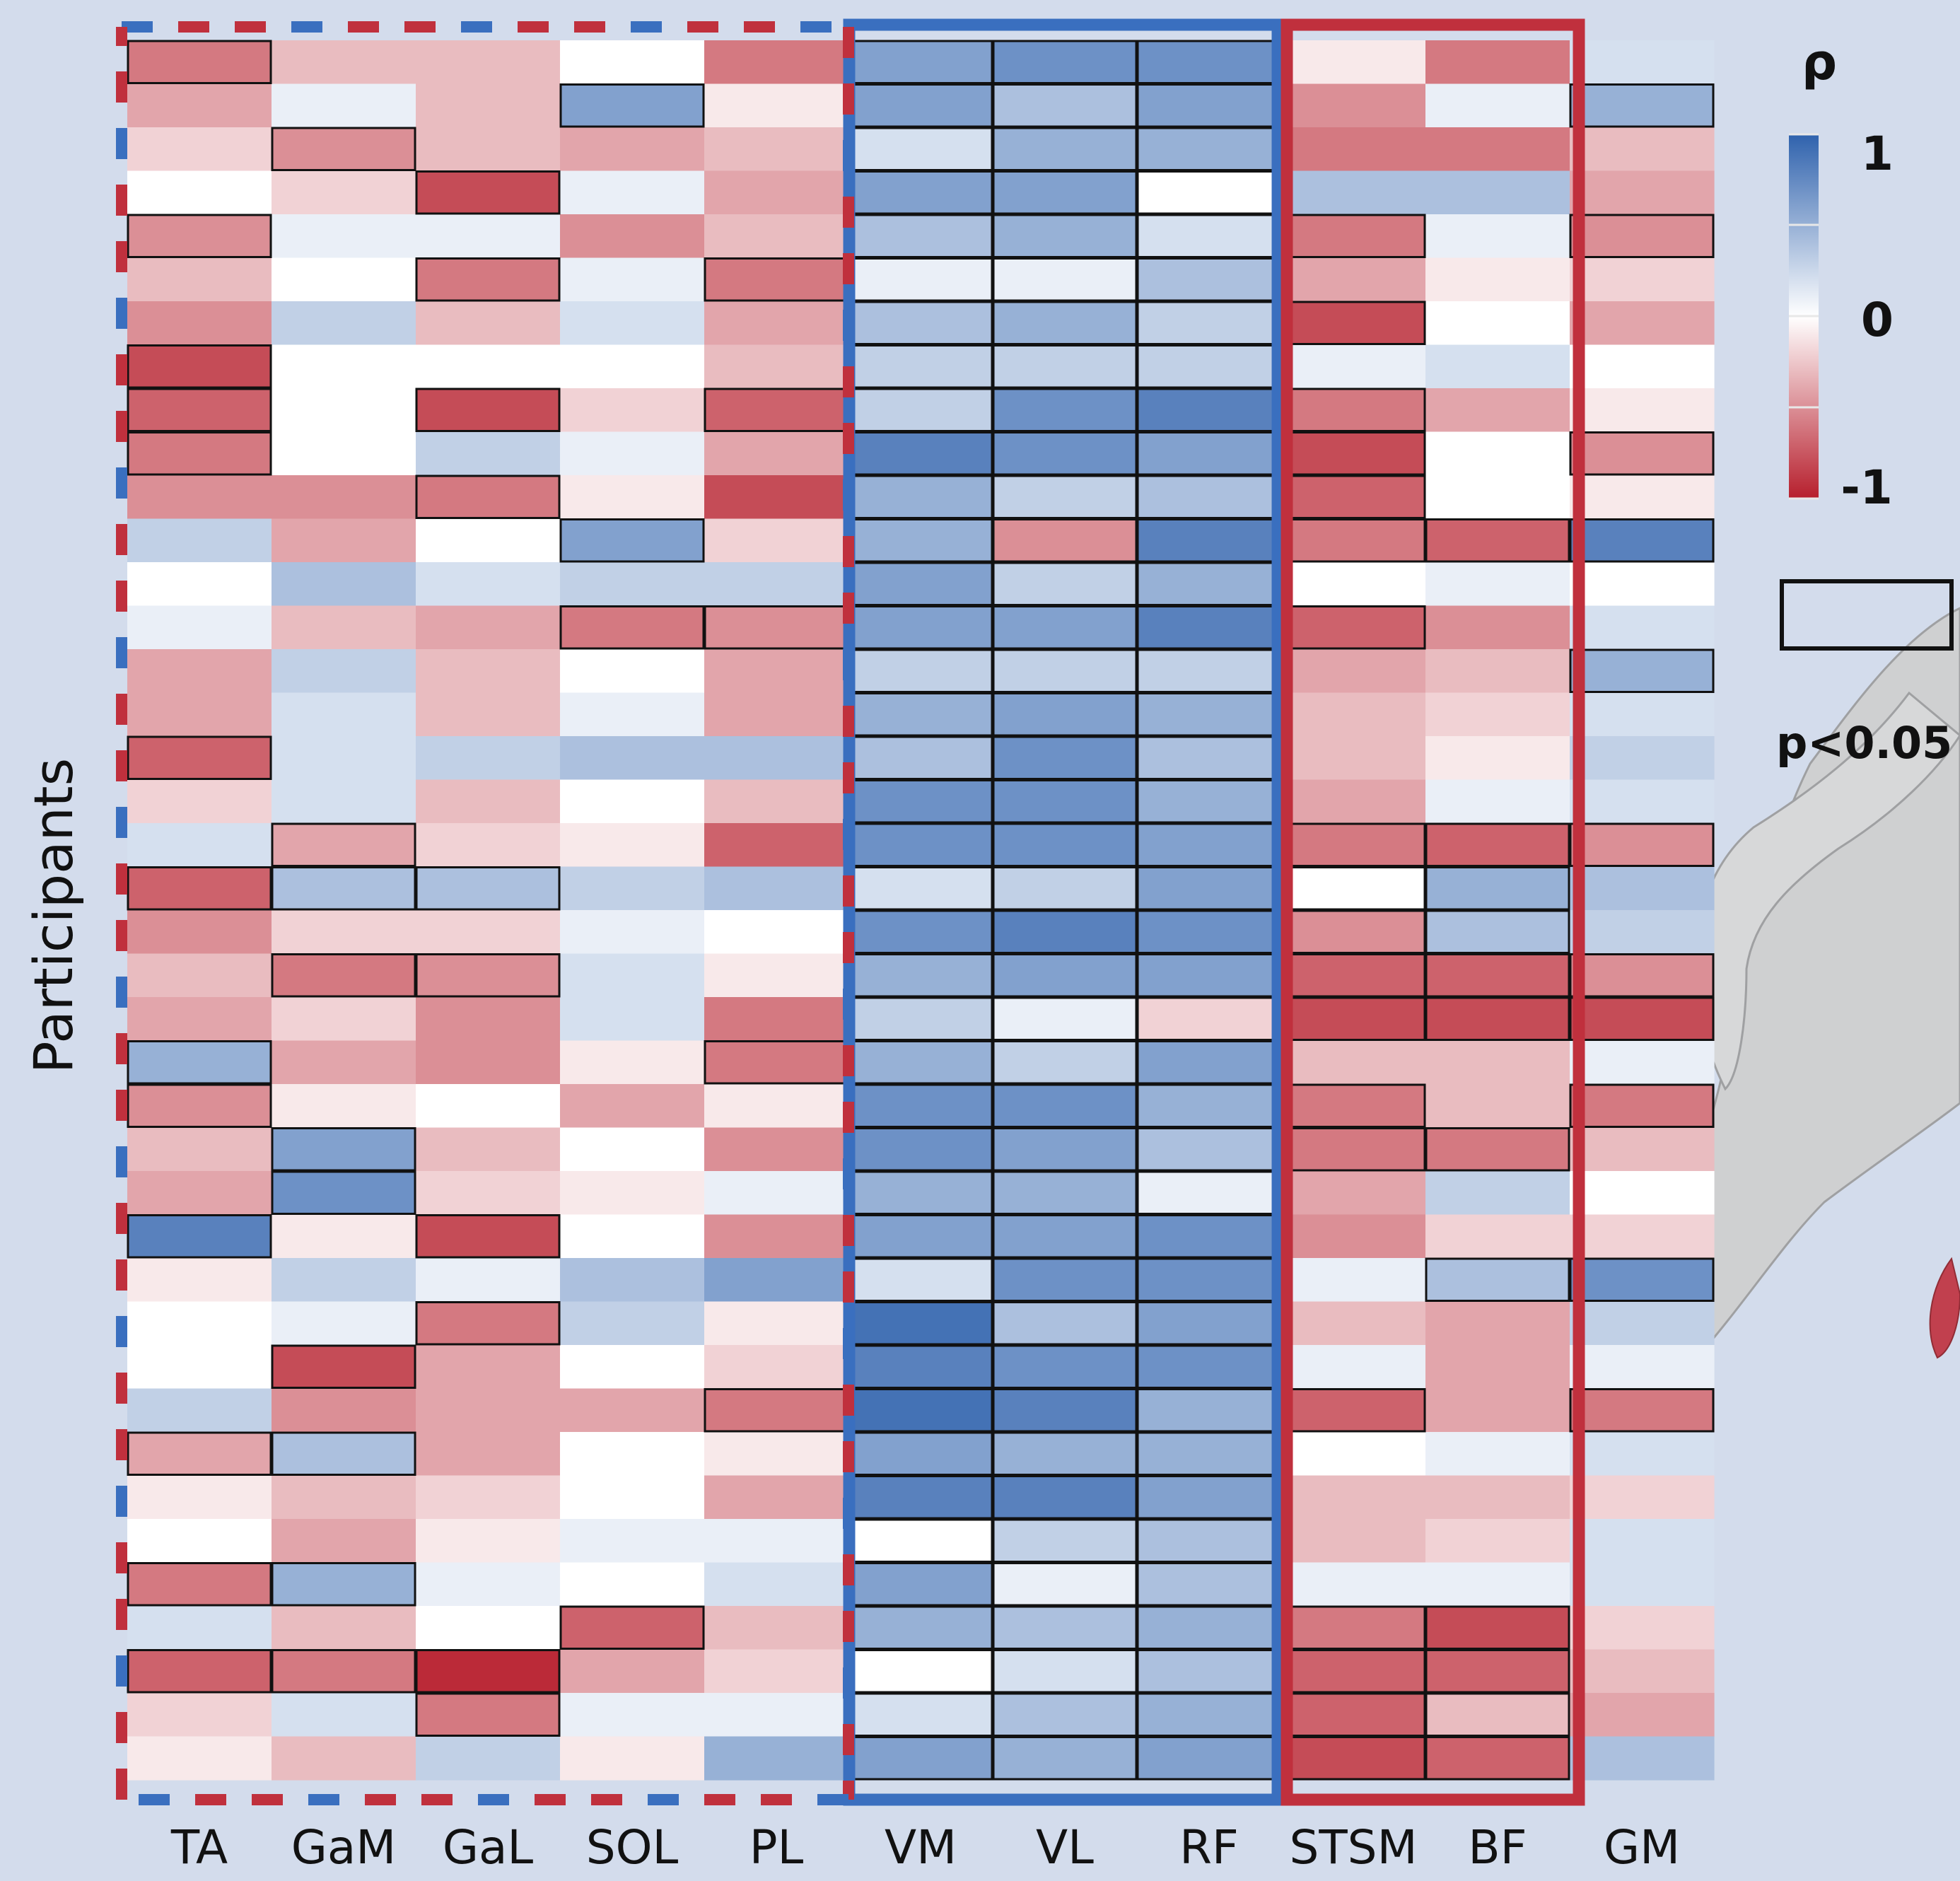  Describe the element at coordinates (489, 1848) in the screenshot. I see `column-label-gal: GaL` at that location.